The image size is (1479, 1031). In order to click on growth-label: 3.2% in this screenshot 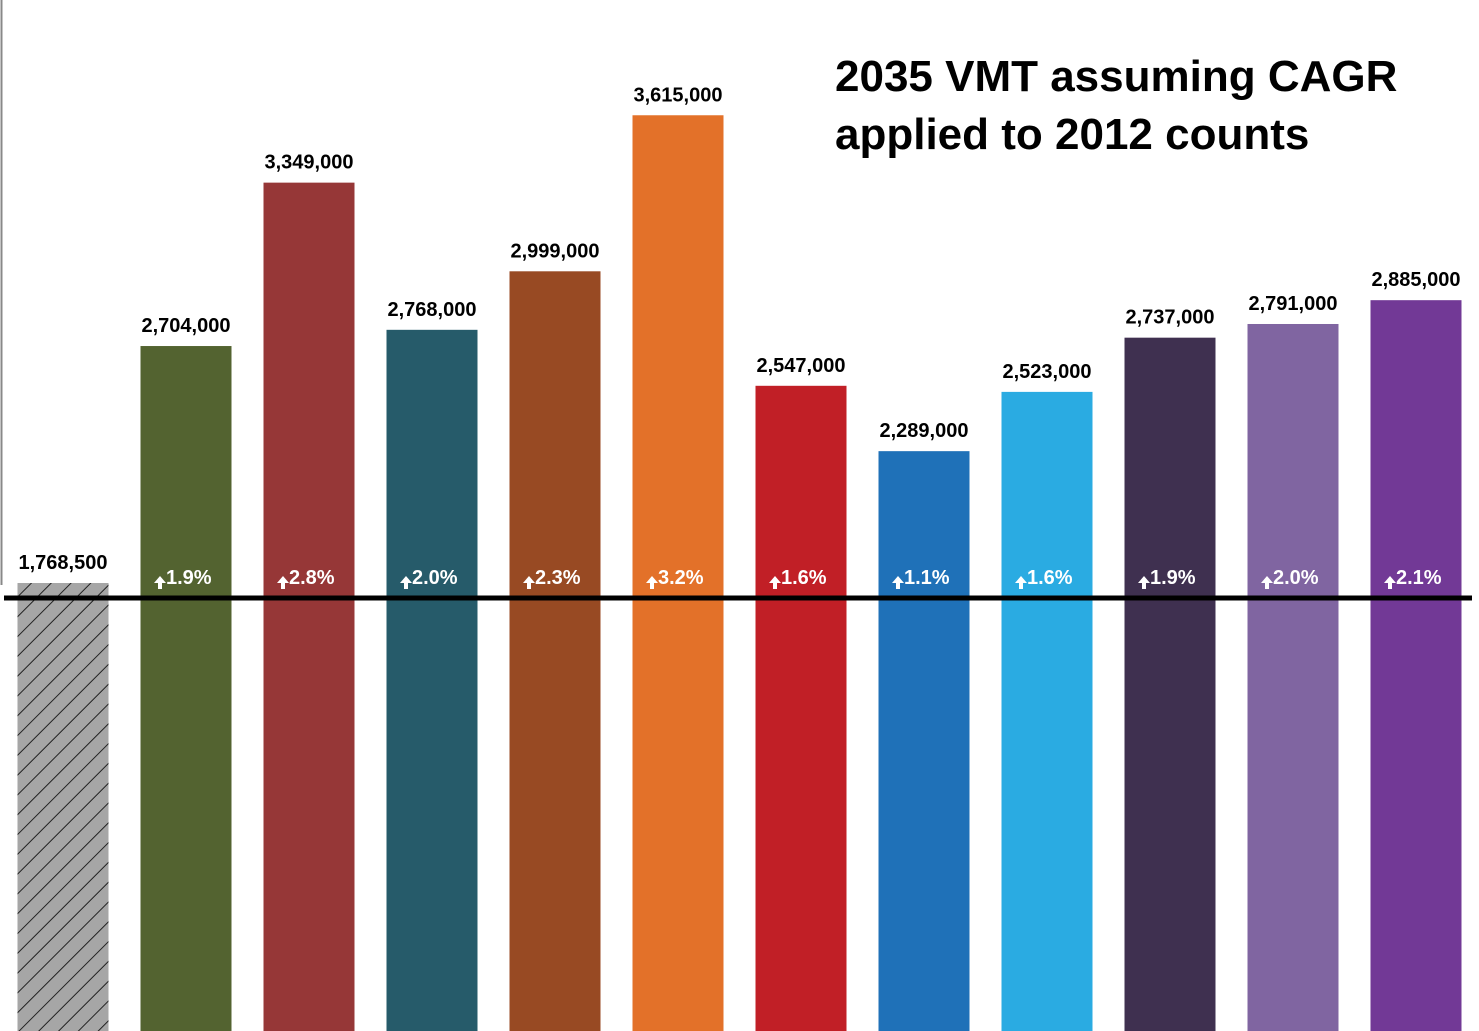, I will do `click(681, 578)`.